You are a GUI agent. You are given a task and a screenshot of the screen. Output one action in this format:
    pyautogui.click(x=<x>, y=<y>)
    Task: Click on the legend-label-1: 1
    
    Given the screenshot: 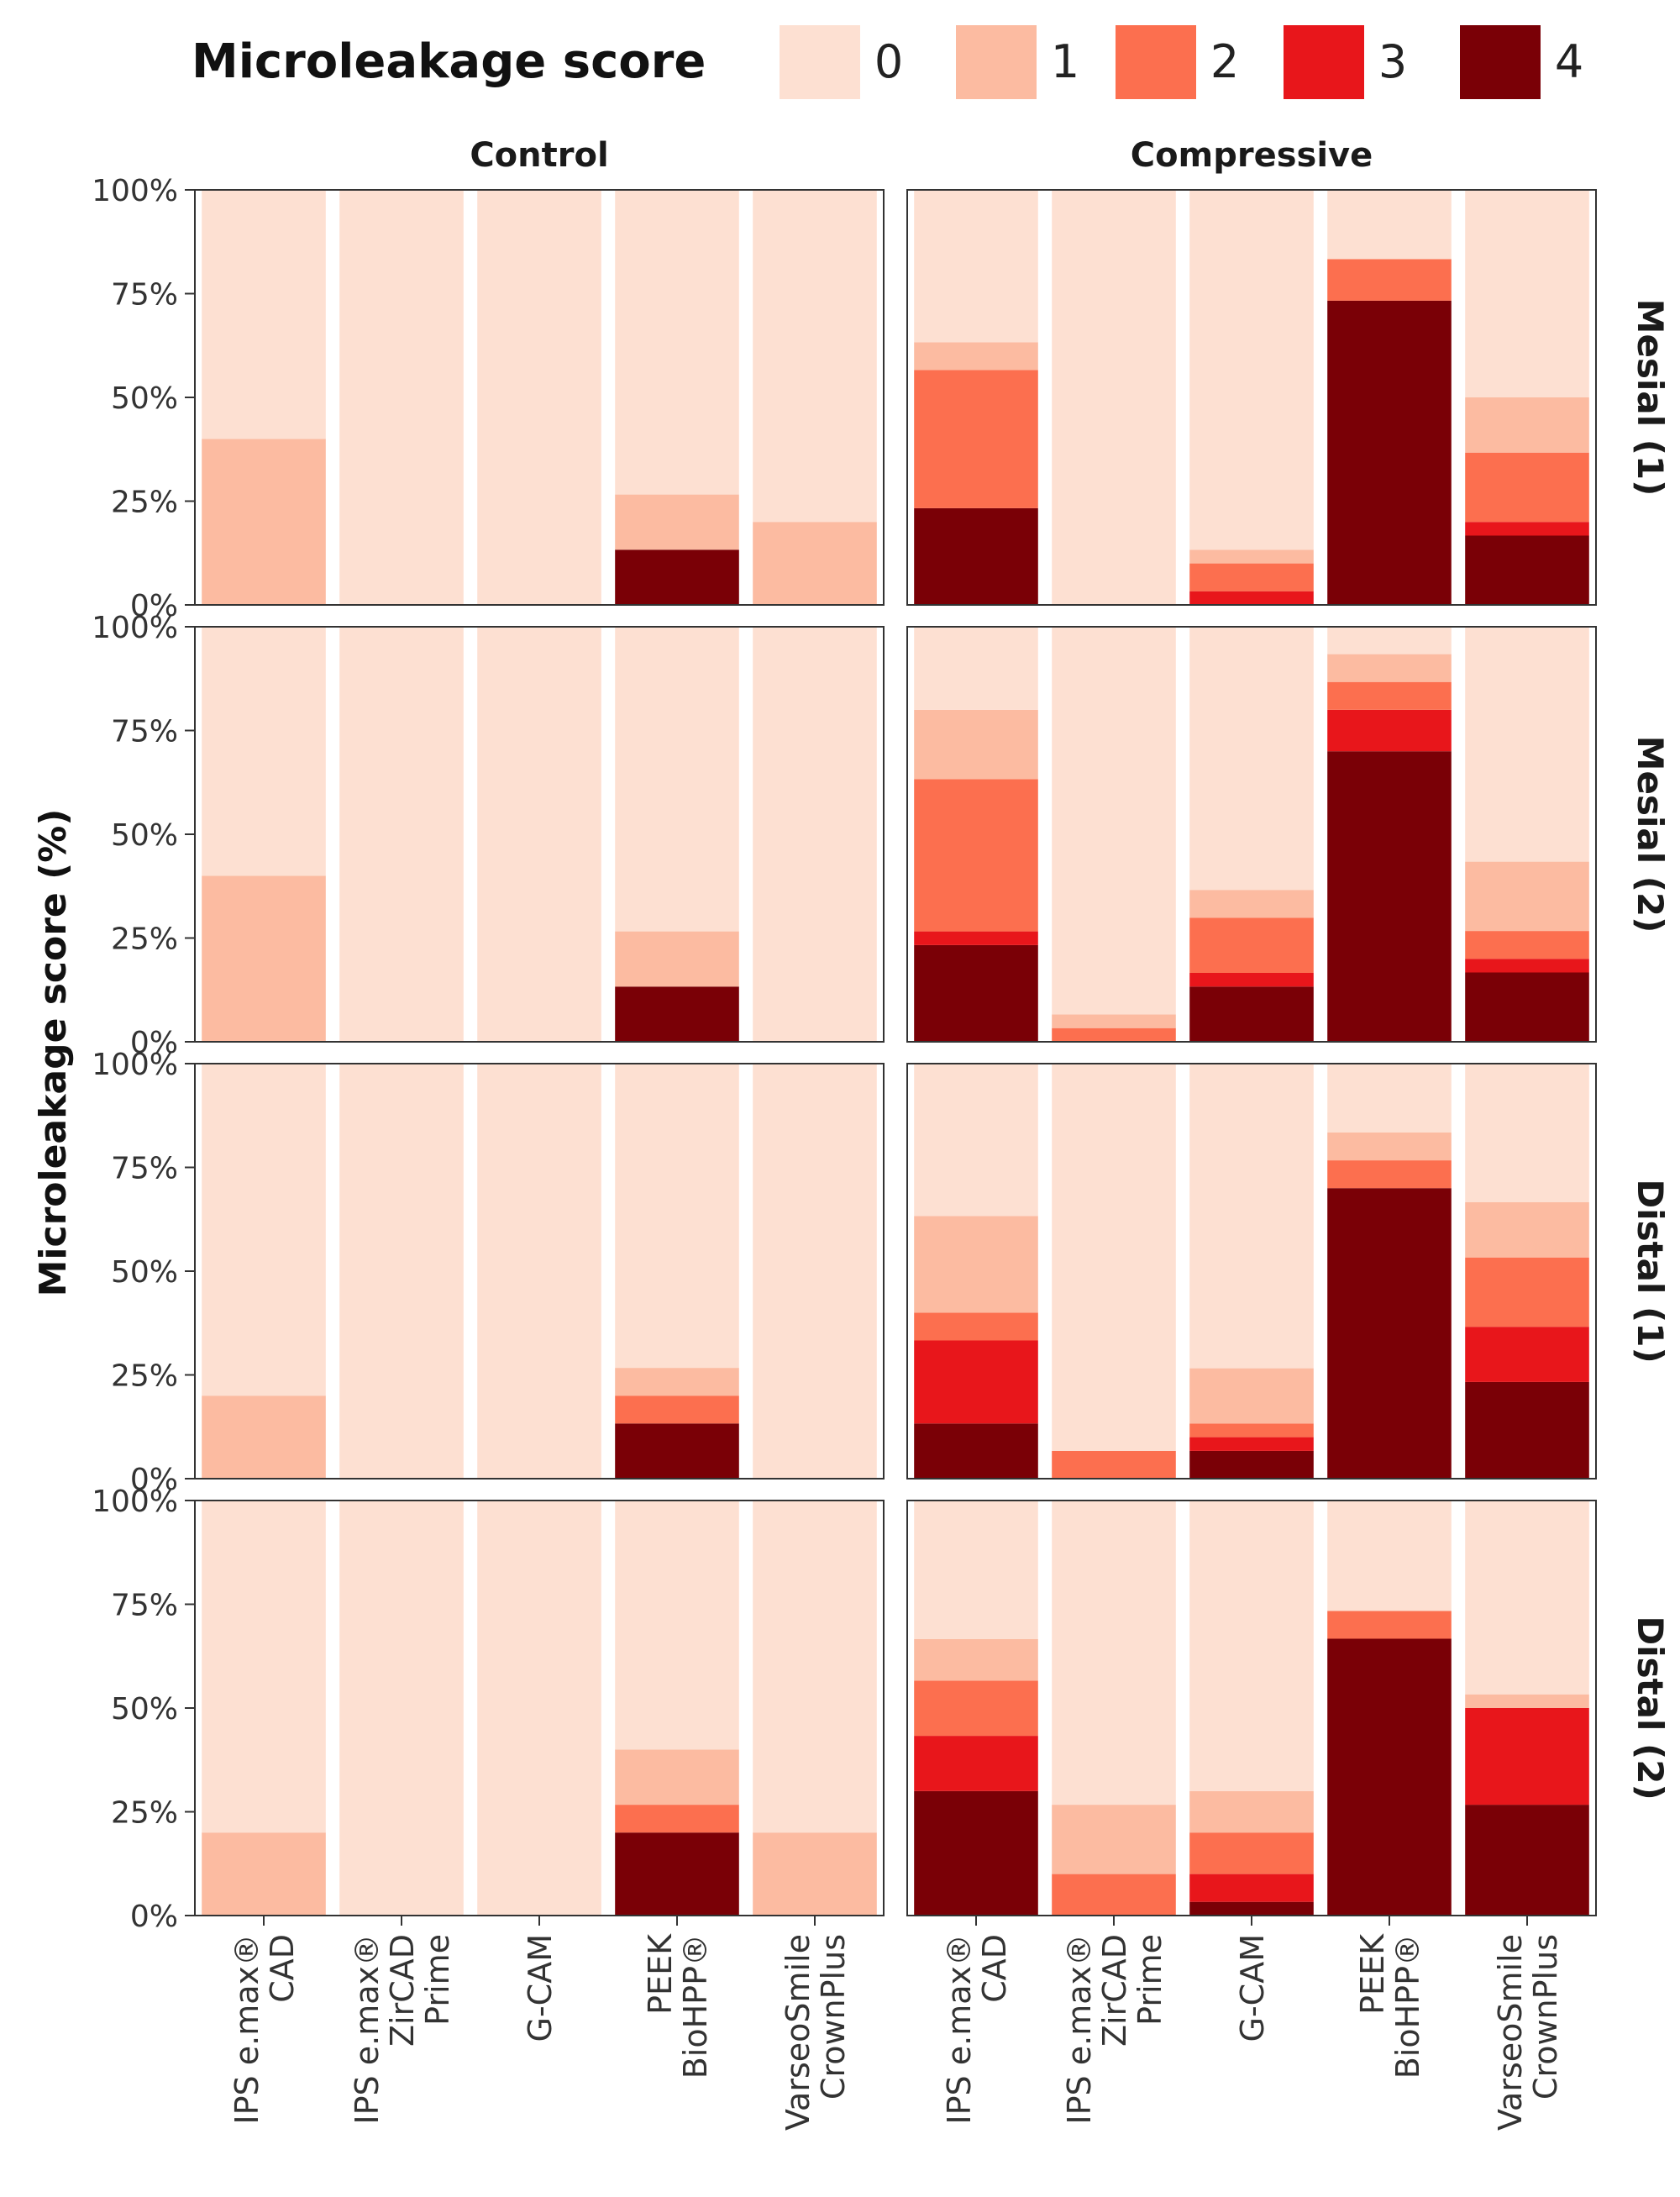 What is the action you would take?
    pyautogui.click(x=1065, y=62)
    